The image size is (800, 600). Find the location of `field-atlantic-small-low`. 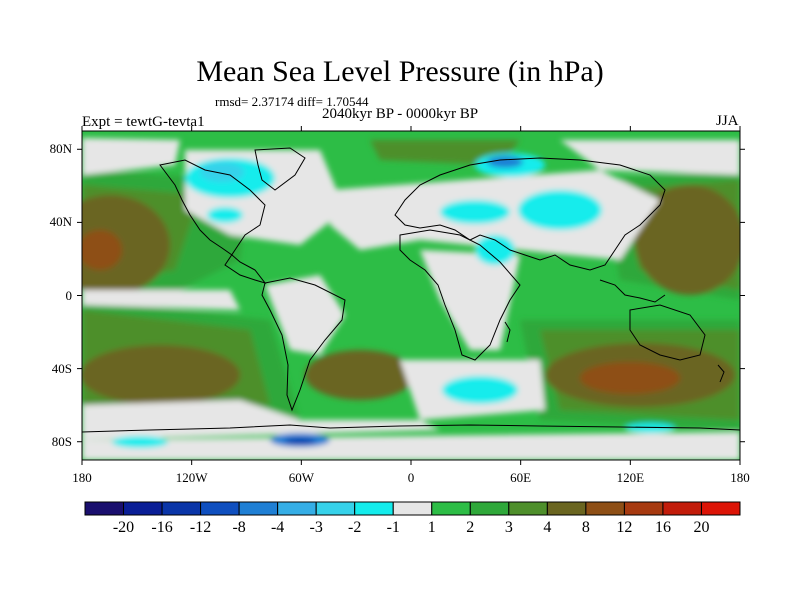

field-atlantic-small-low is located at coordinates (225, 215).